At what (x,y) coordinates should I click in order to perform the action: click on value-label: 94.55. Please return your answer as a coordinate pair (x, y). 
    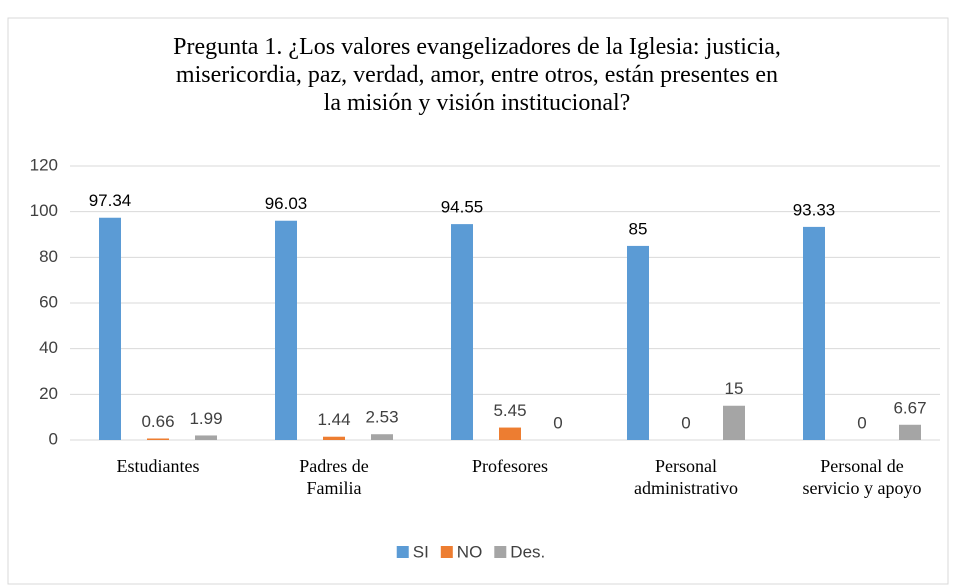
    Looking at the image, I should click on (462, 207).